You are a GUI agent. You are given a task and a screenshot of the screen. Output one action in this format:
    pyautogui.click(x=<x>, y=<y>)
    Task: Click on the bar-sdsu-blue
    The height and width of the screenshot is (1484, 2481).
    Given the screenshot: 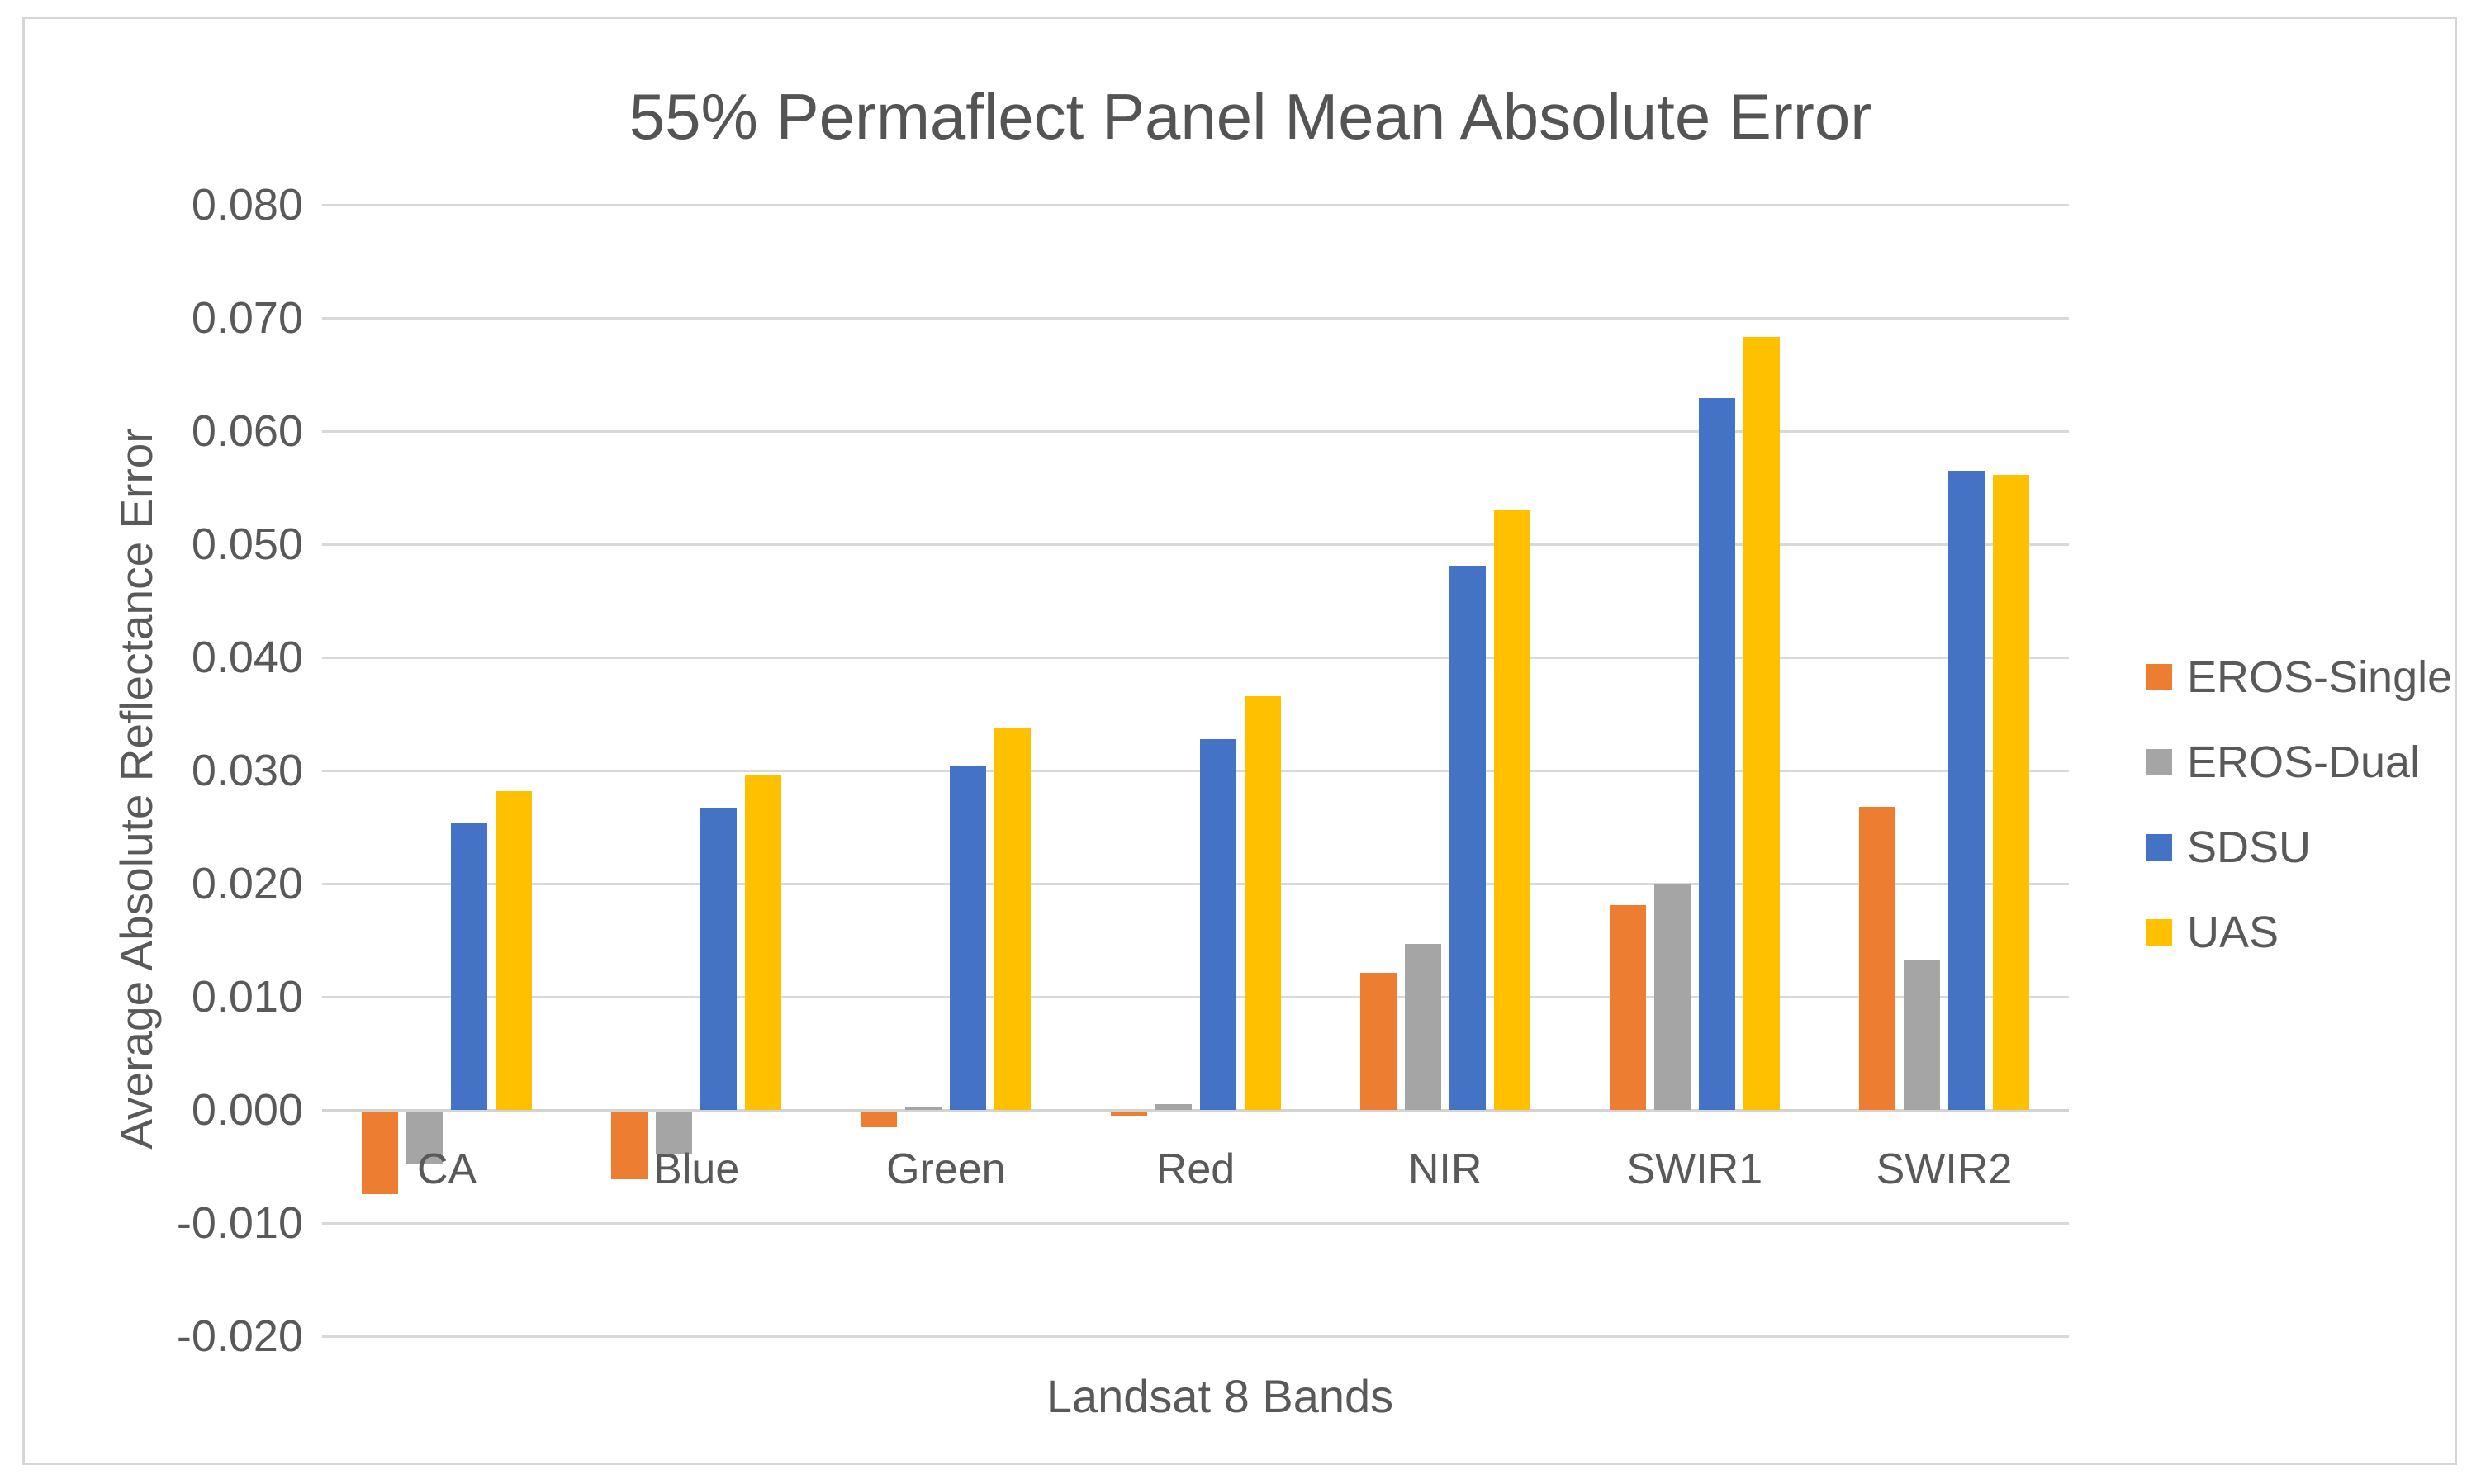 What is the action you would take?
    pyautogui.click(x=719, y=959)
    